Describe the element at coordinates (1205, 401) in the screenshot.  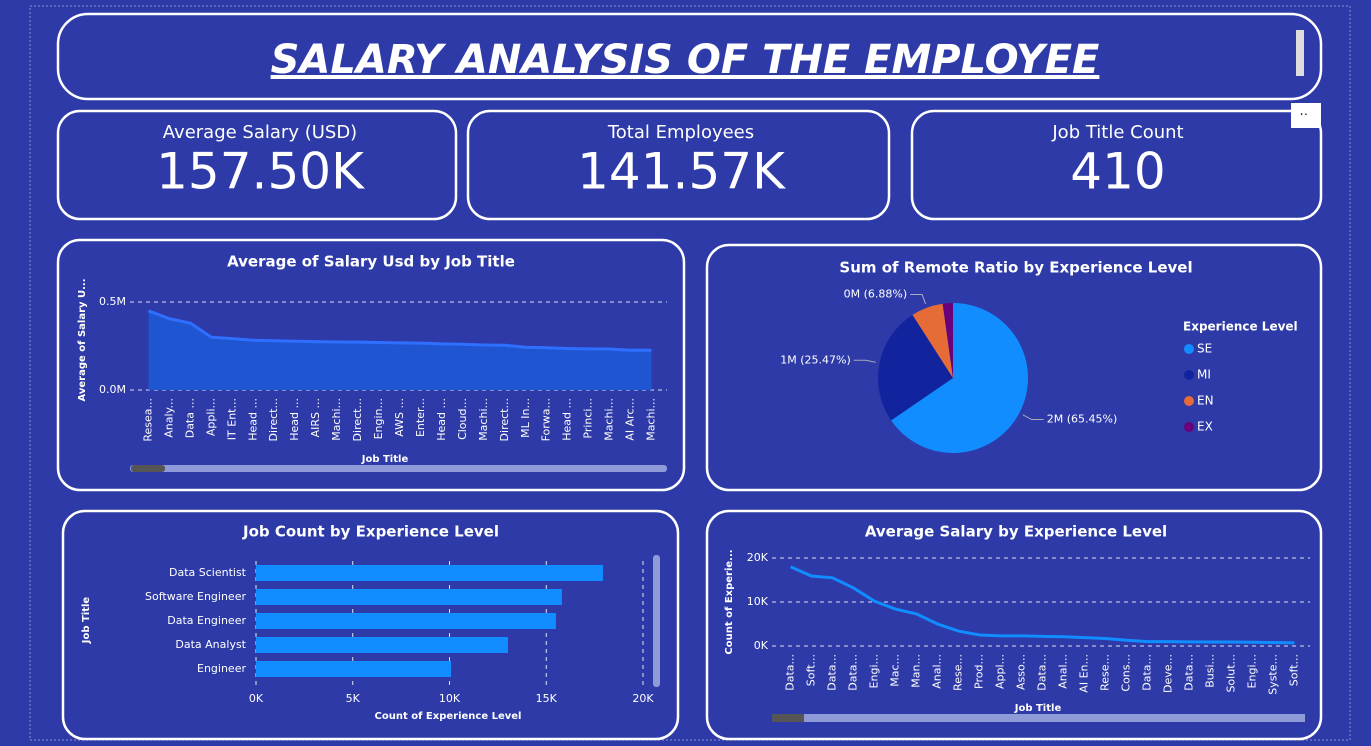
I see `legend-label: EN` at that location.